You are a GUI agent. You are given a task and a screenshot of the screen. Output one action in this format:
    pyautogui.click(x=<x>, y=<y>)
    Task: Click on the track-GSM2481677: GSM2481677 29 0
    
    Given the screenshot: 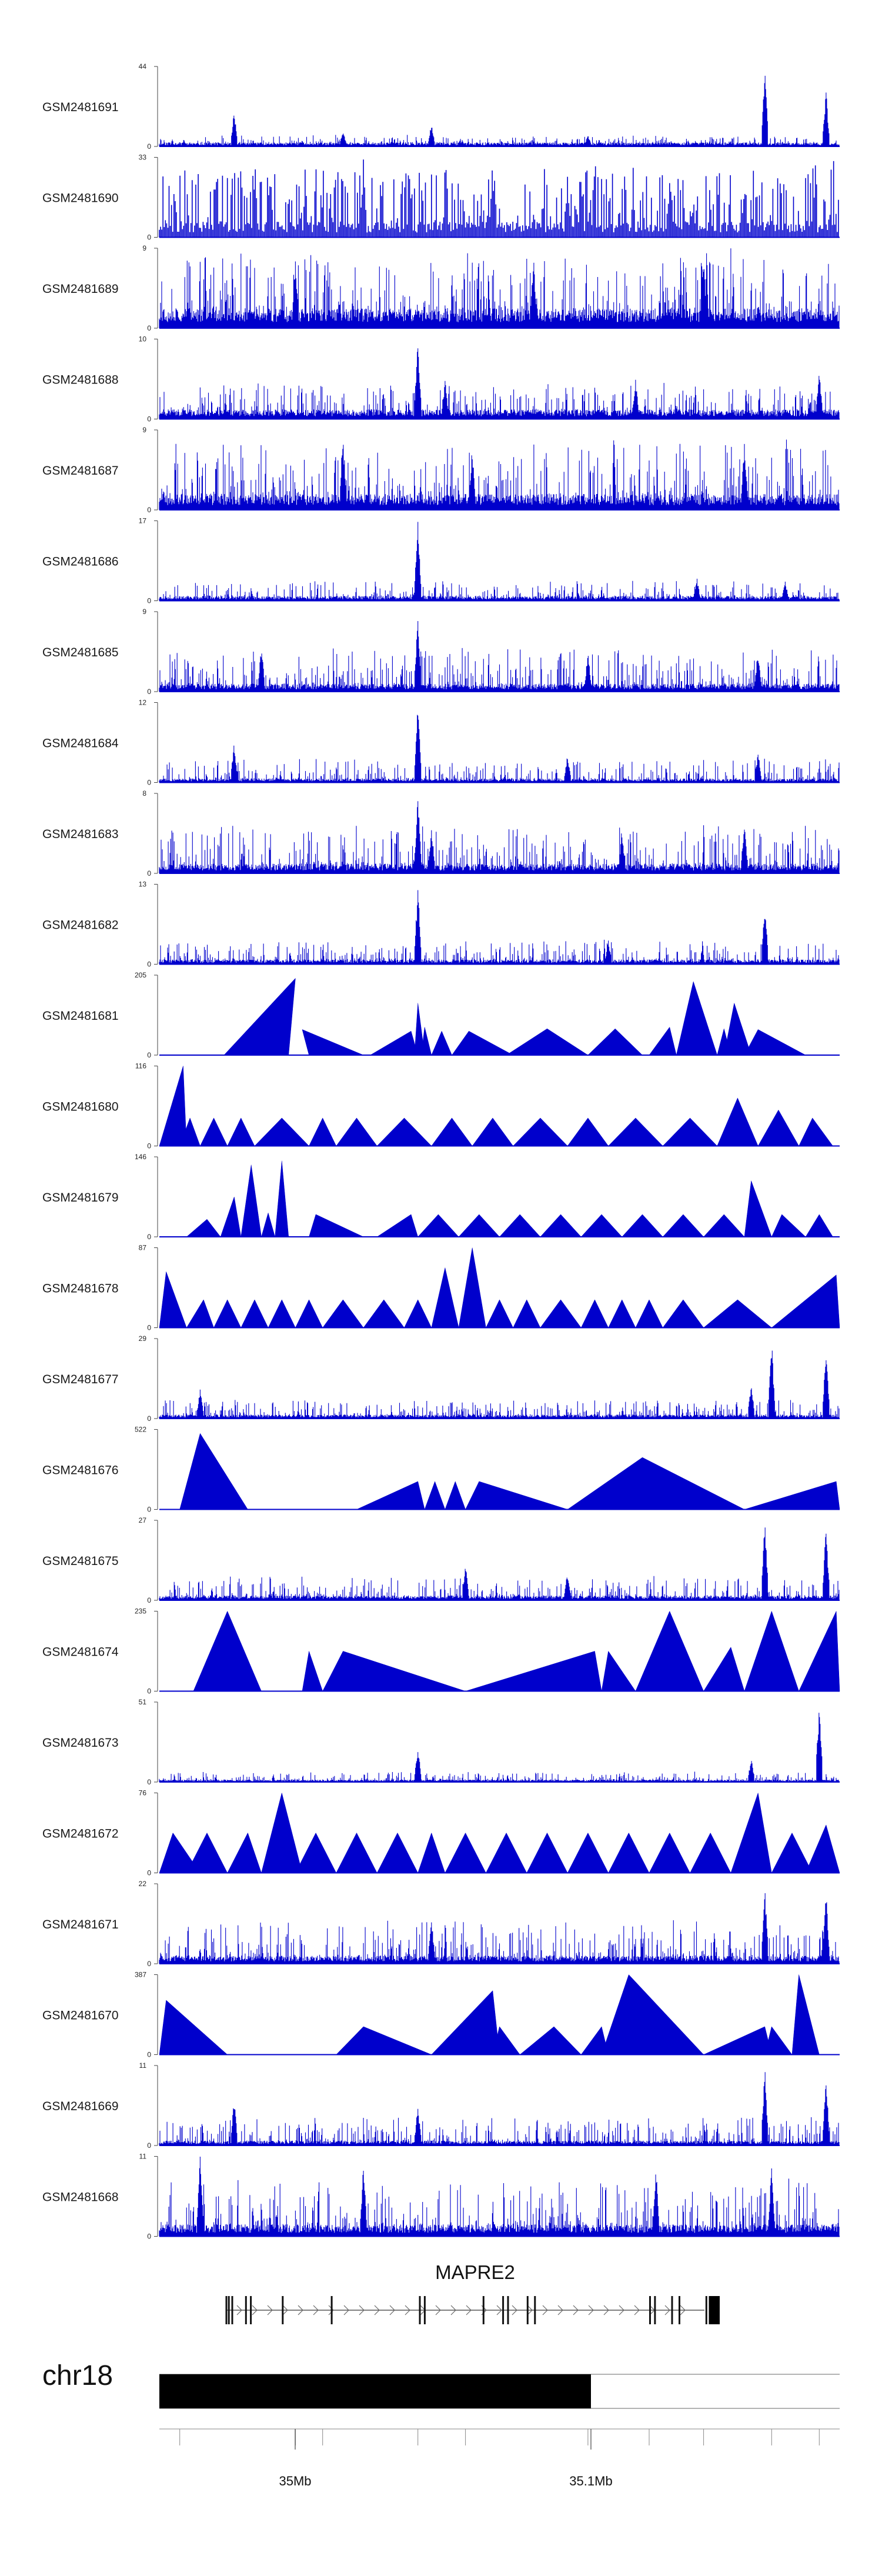 What is the action you would take?
    pyautogui.click(x=441, y=1378)
    